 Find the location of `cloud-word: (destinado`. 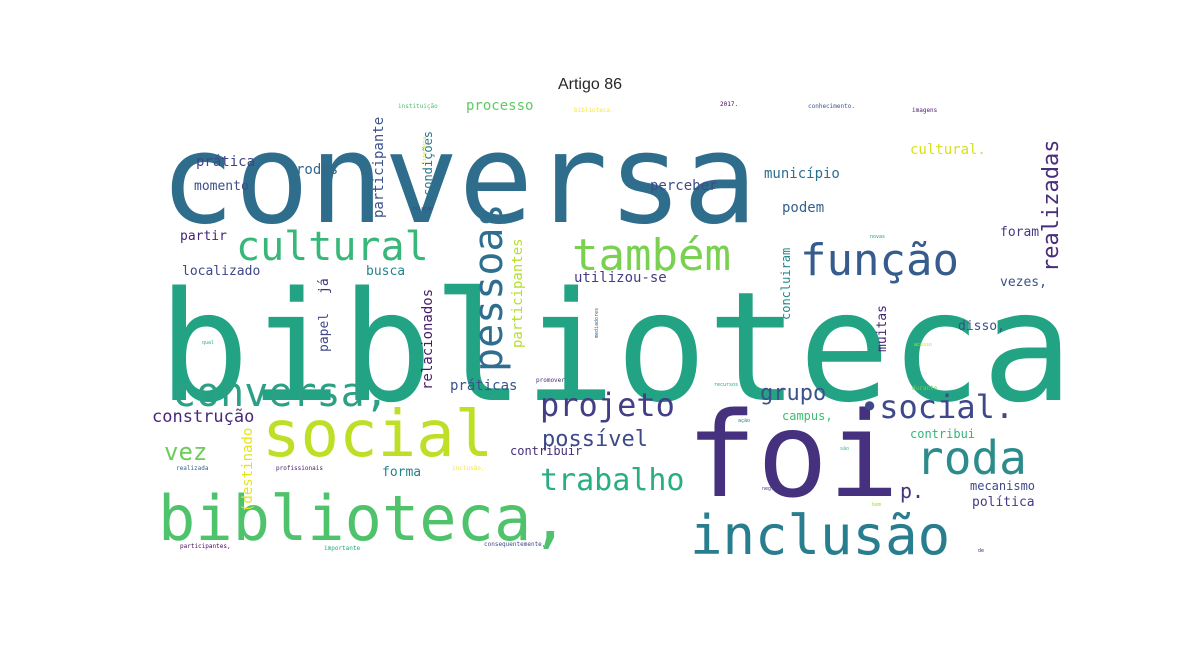

cloud-word: (destinado is located at coordinates (248, 470).